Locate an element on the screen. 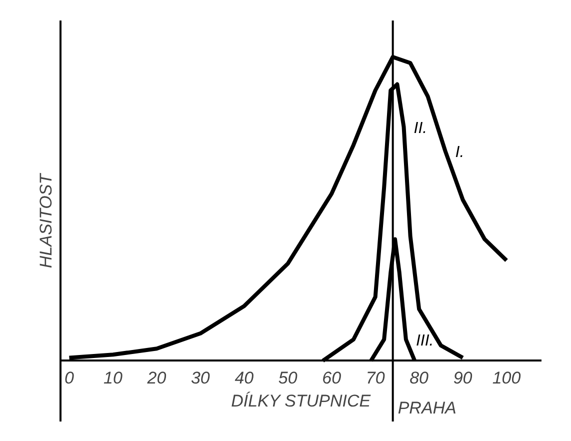  x-tick-label: 90 is located at coordinates (463, 378).